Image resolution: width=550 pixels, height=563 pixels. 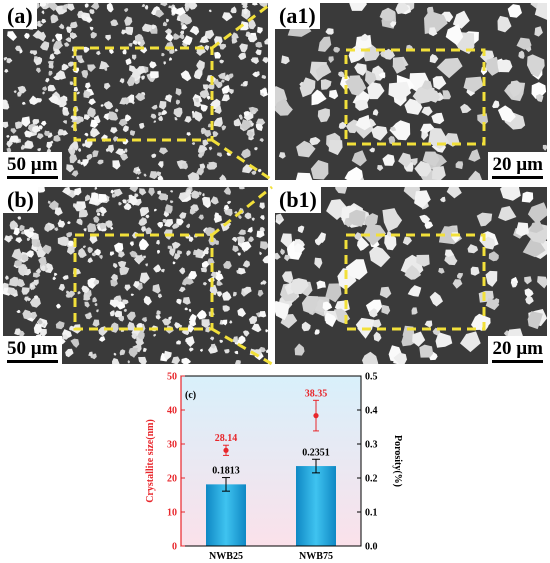 I want to click on scale-bar-b1: 20 µm, so click(x=517, y=350).